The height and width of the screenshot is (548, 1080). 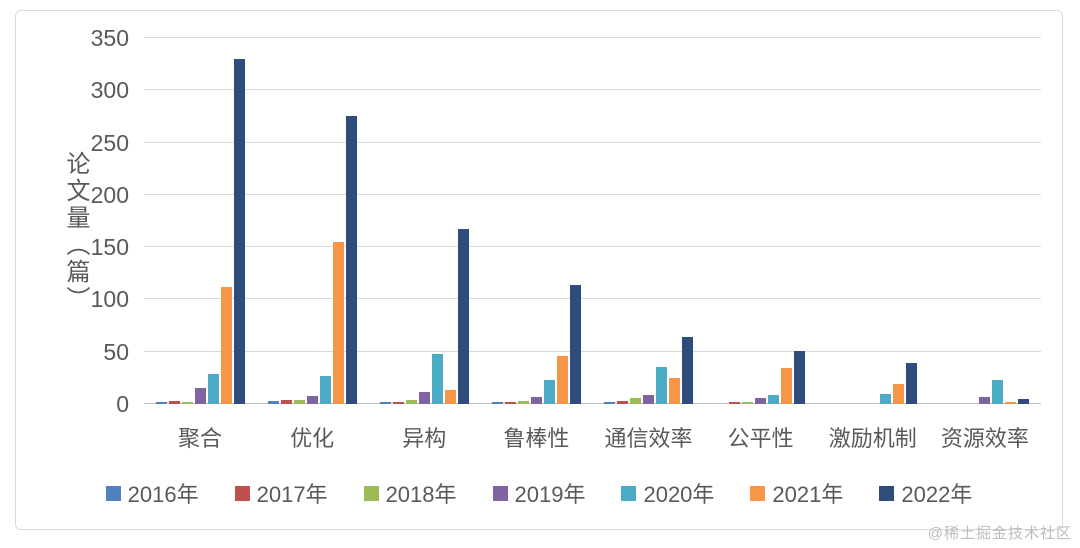 I want to click on bar-2017年-通信效率, so click(x=623, y=402).